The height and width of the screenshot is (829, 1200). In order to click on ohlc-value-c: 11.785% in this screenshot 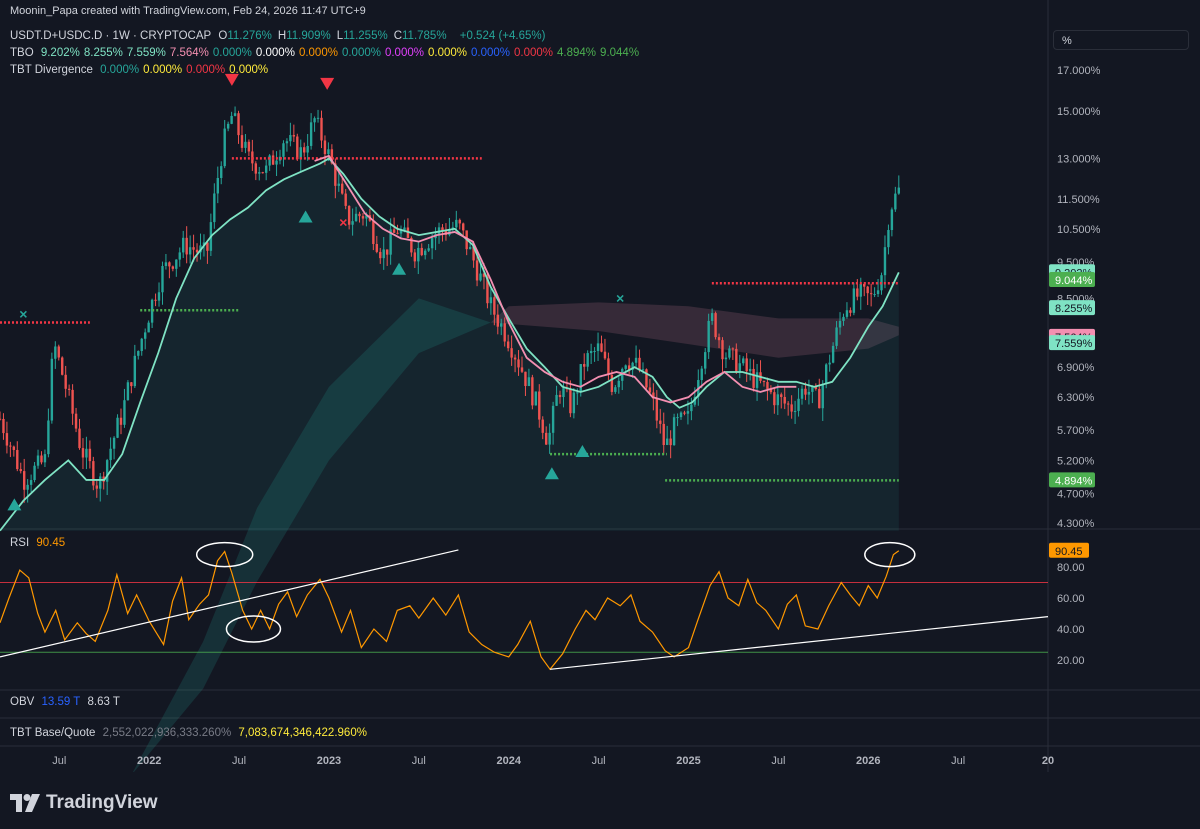, I will do `click(424, 36)`.